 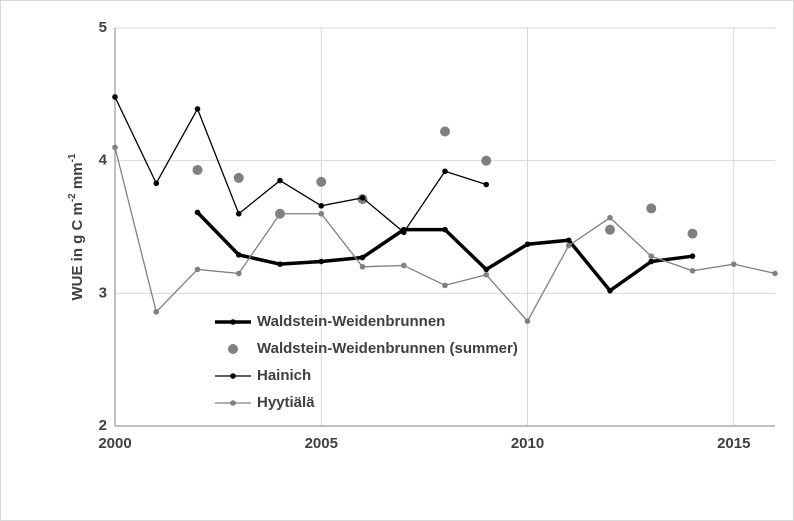 What do you see at coordinates (72, 197) in the screenshot?
I see `y-label-part: -2` at bounding box center [72, 197].